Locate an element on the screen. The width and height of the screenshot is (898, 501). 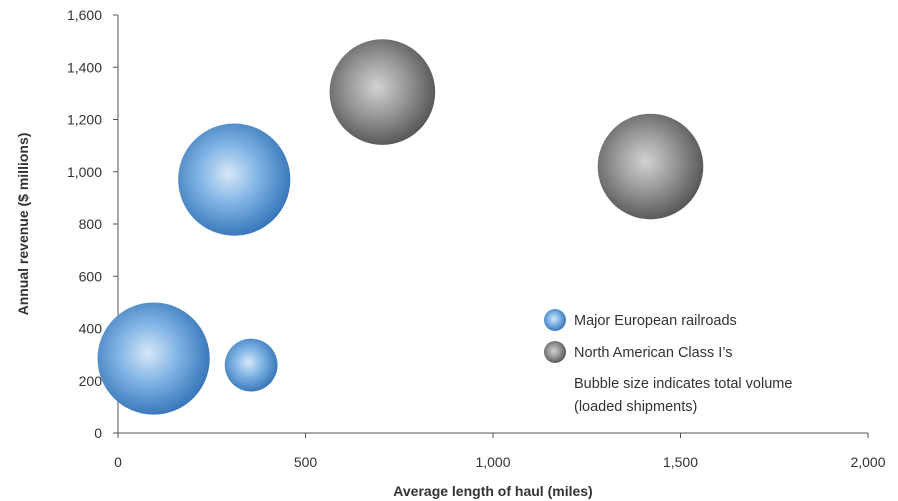
x-ticks: 0 500 1,000 1,500 2,000 is located at coordinates (500, 451).